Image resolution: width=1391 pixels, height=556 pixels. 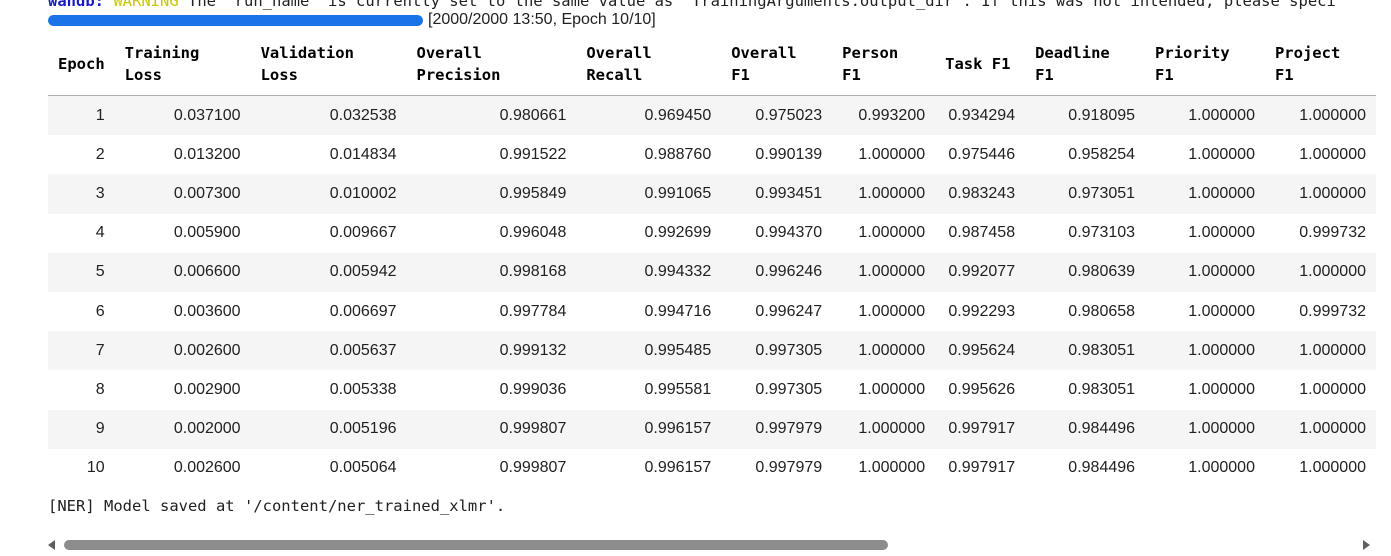 I want to click on scroll-left-arrow-icon, so click(x=51, y=545).